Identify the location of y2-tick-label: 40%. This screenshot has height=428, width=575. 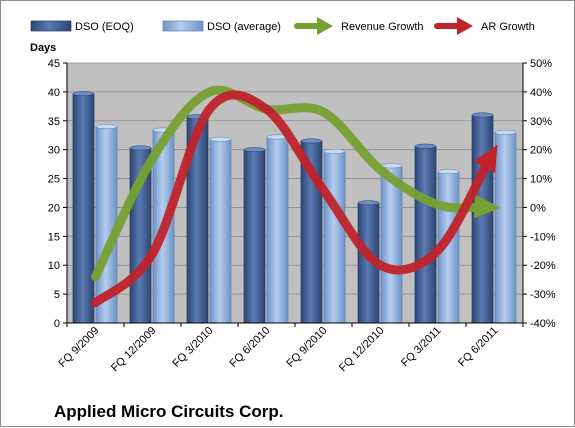
(541, 93).